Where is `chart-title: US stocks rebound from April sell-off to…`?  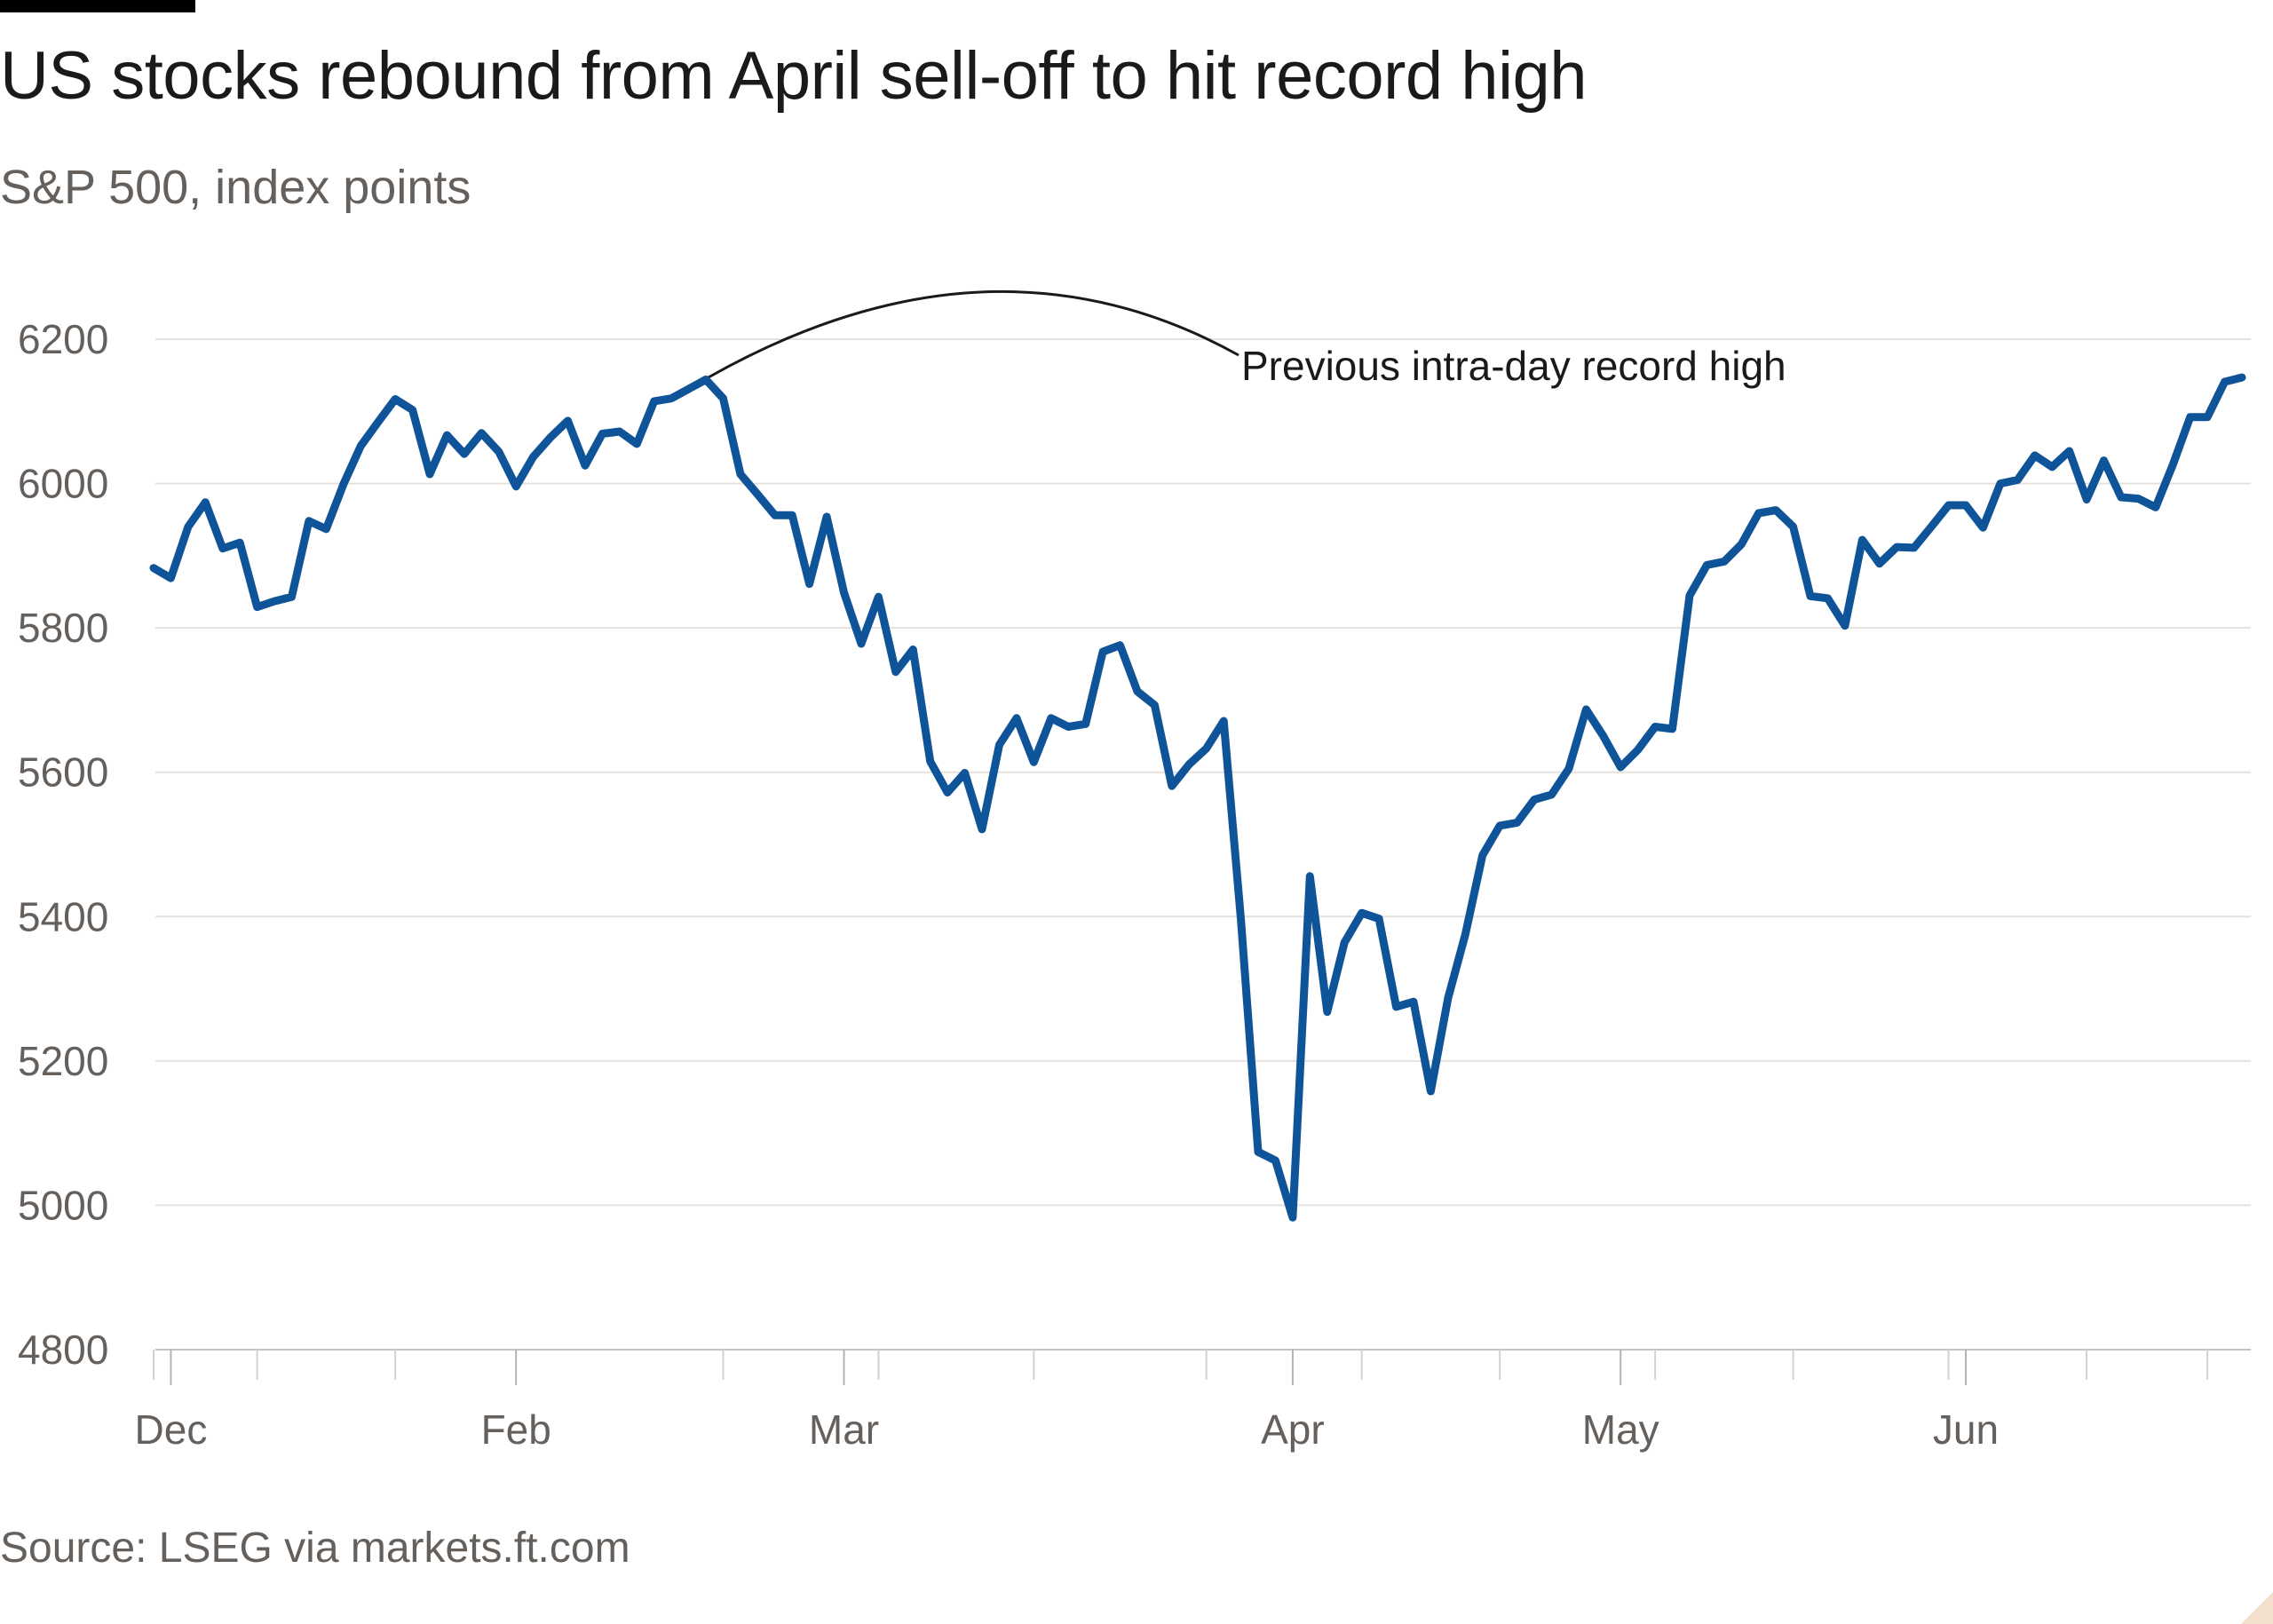 chart-title: US stocks rebound from April sell-off to… is located at coordinates (794, 76).